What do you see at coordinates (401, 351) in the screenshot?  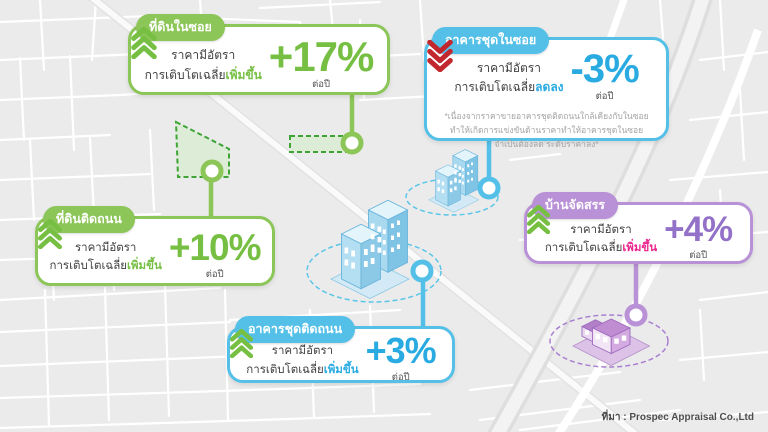 I see `growth-value: +3%` at bounding box center [401, 351].